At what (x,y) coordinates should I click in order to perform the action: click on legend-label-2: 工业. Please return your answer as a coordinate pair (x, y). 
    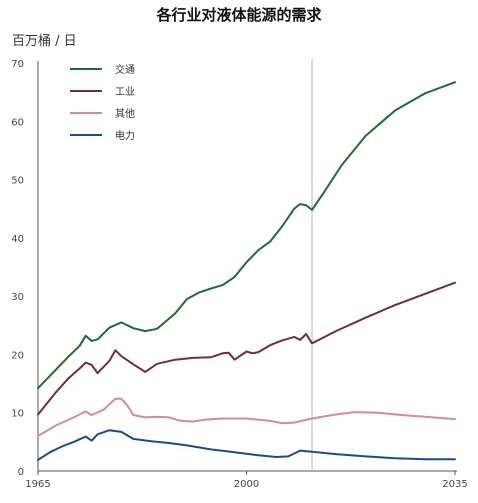
    Looking at the image, I should click on (125, 92).